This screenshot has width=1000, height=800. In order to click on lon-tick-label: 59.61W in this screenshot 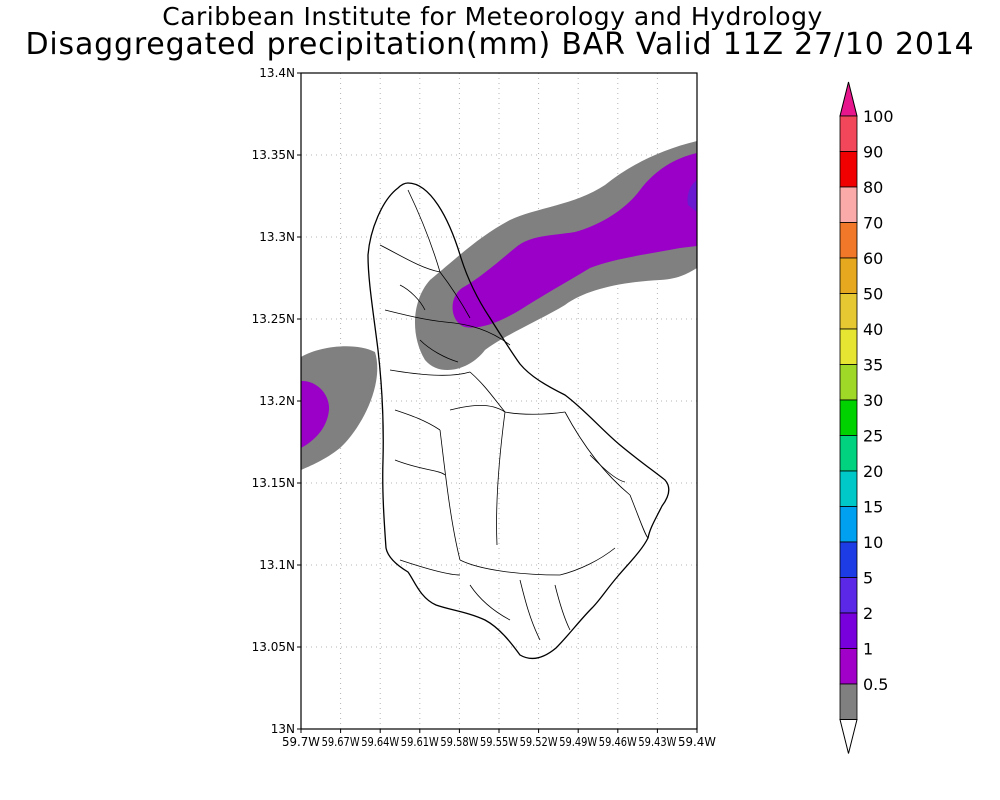, I will do `click(420, 742)`.